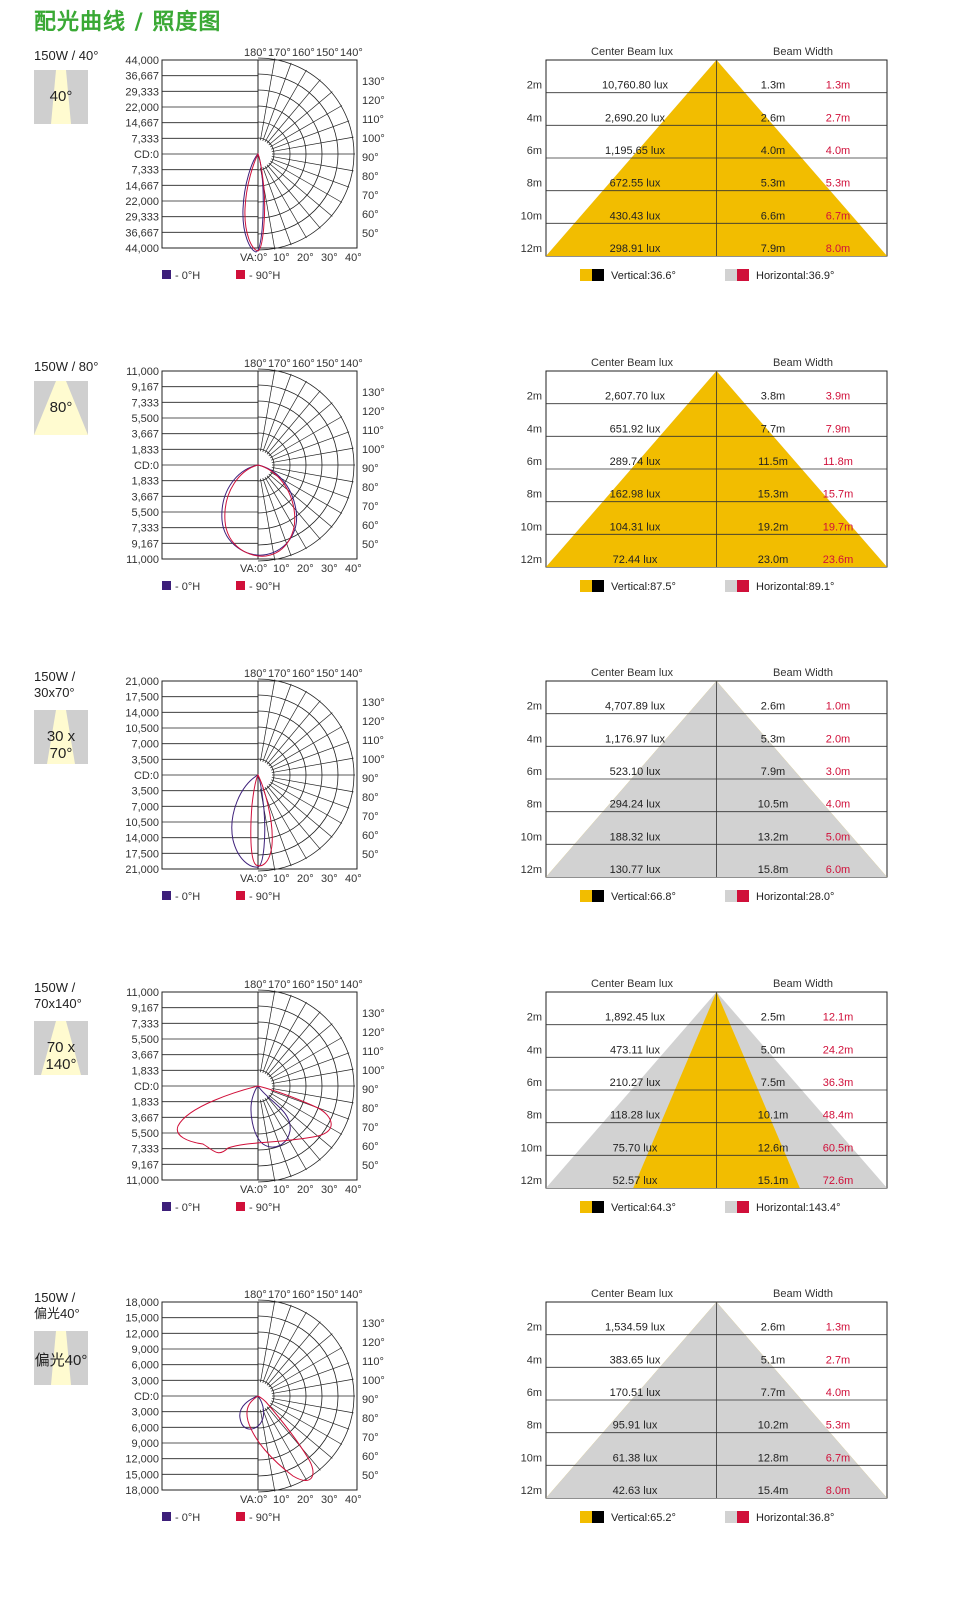 This screenshot has height=1600, width=966. Describe the element at coordinates (534, 1050) in the screenshot. I see `distance-label: 4m` at that location.